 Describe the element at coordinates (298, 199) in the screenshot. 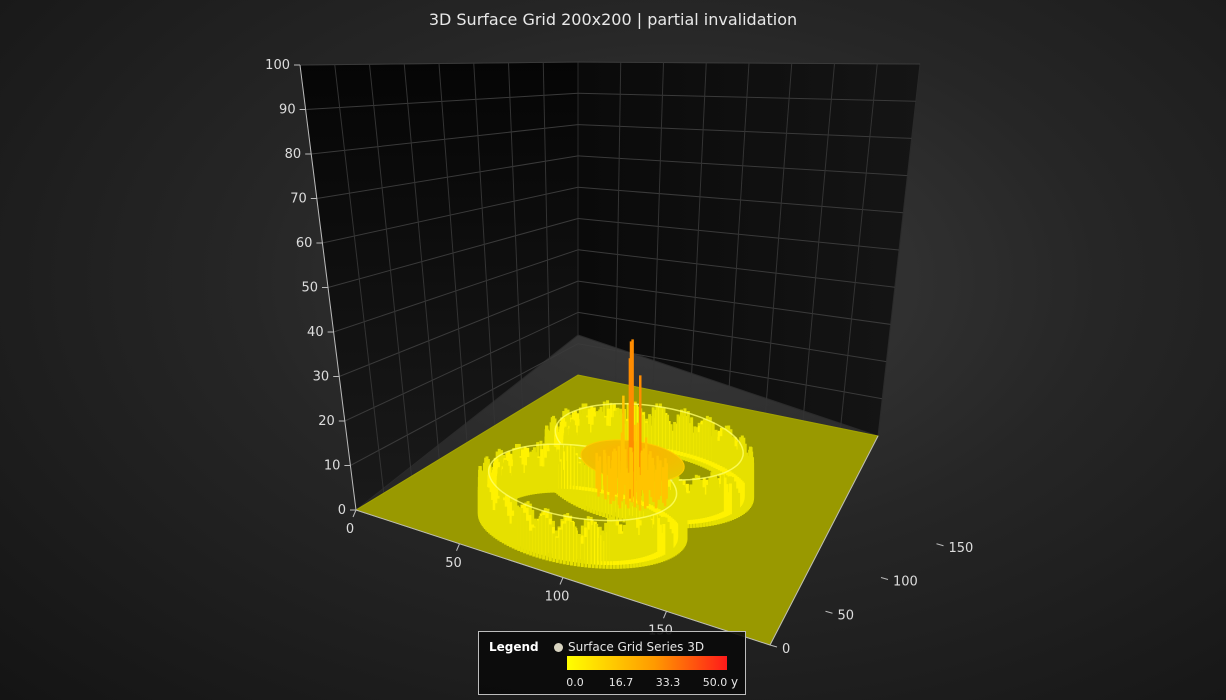

I see `y-tick-label: 70` at that location.